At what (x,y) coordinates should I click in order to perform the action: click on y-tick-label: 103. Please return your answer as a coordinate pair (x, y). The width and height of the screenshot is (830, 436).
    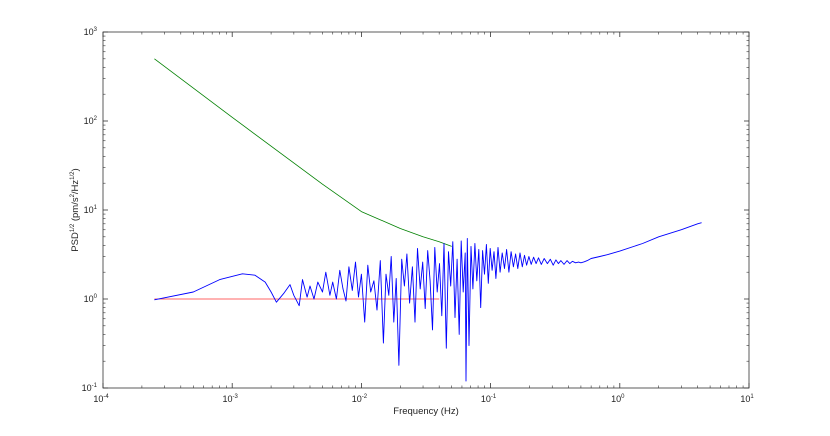
    Looking at the image, I should click on (91, 32).